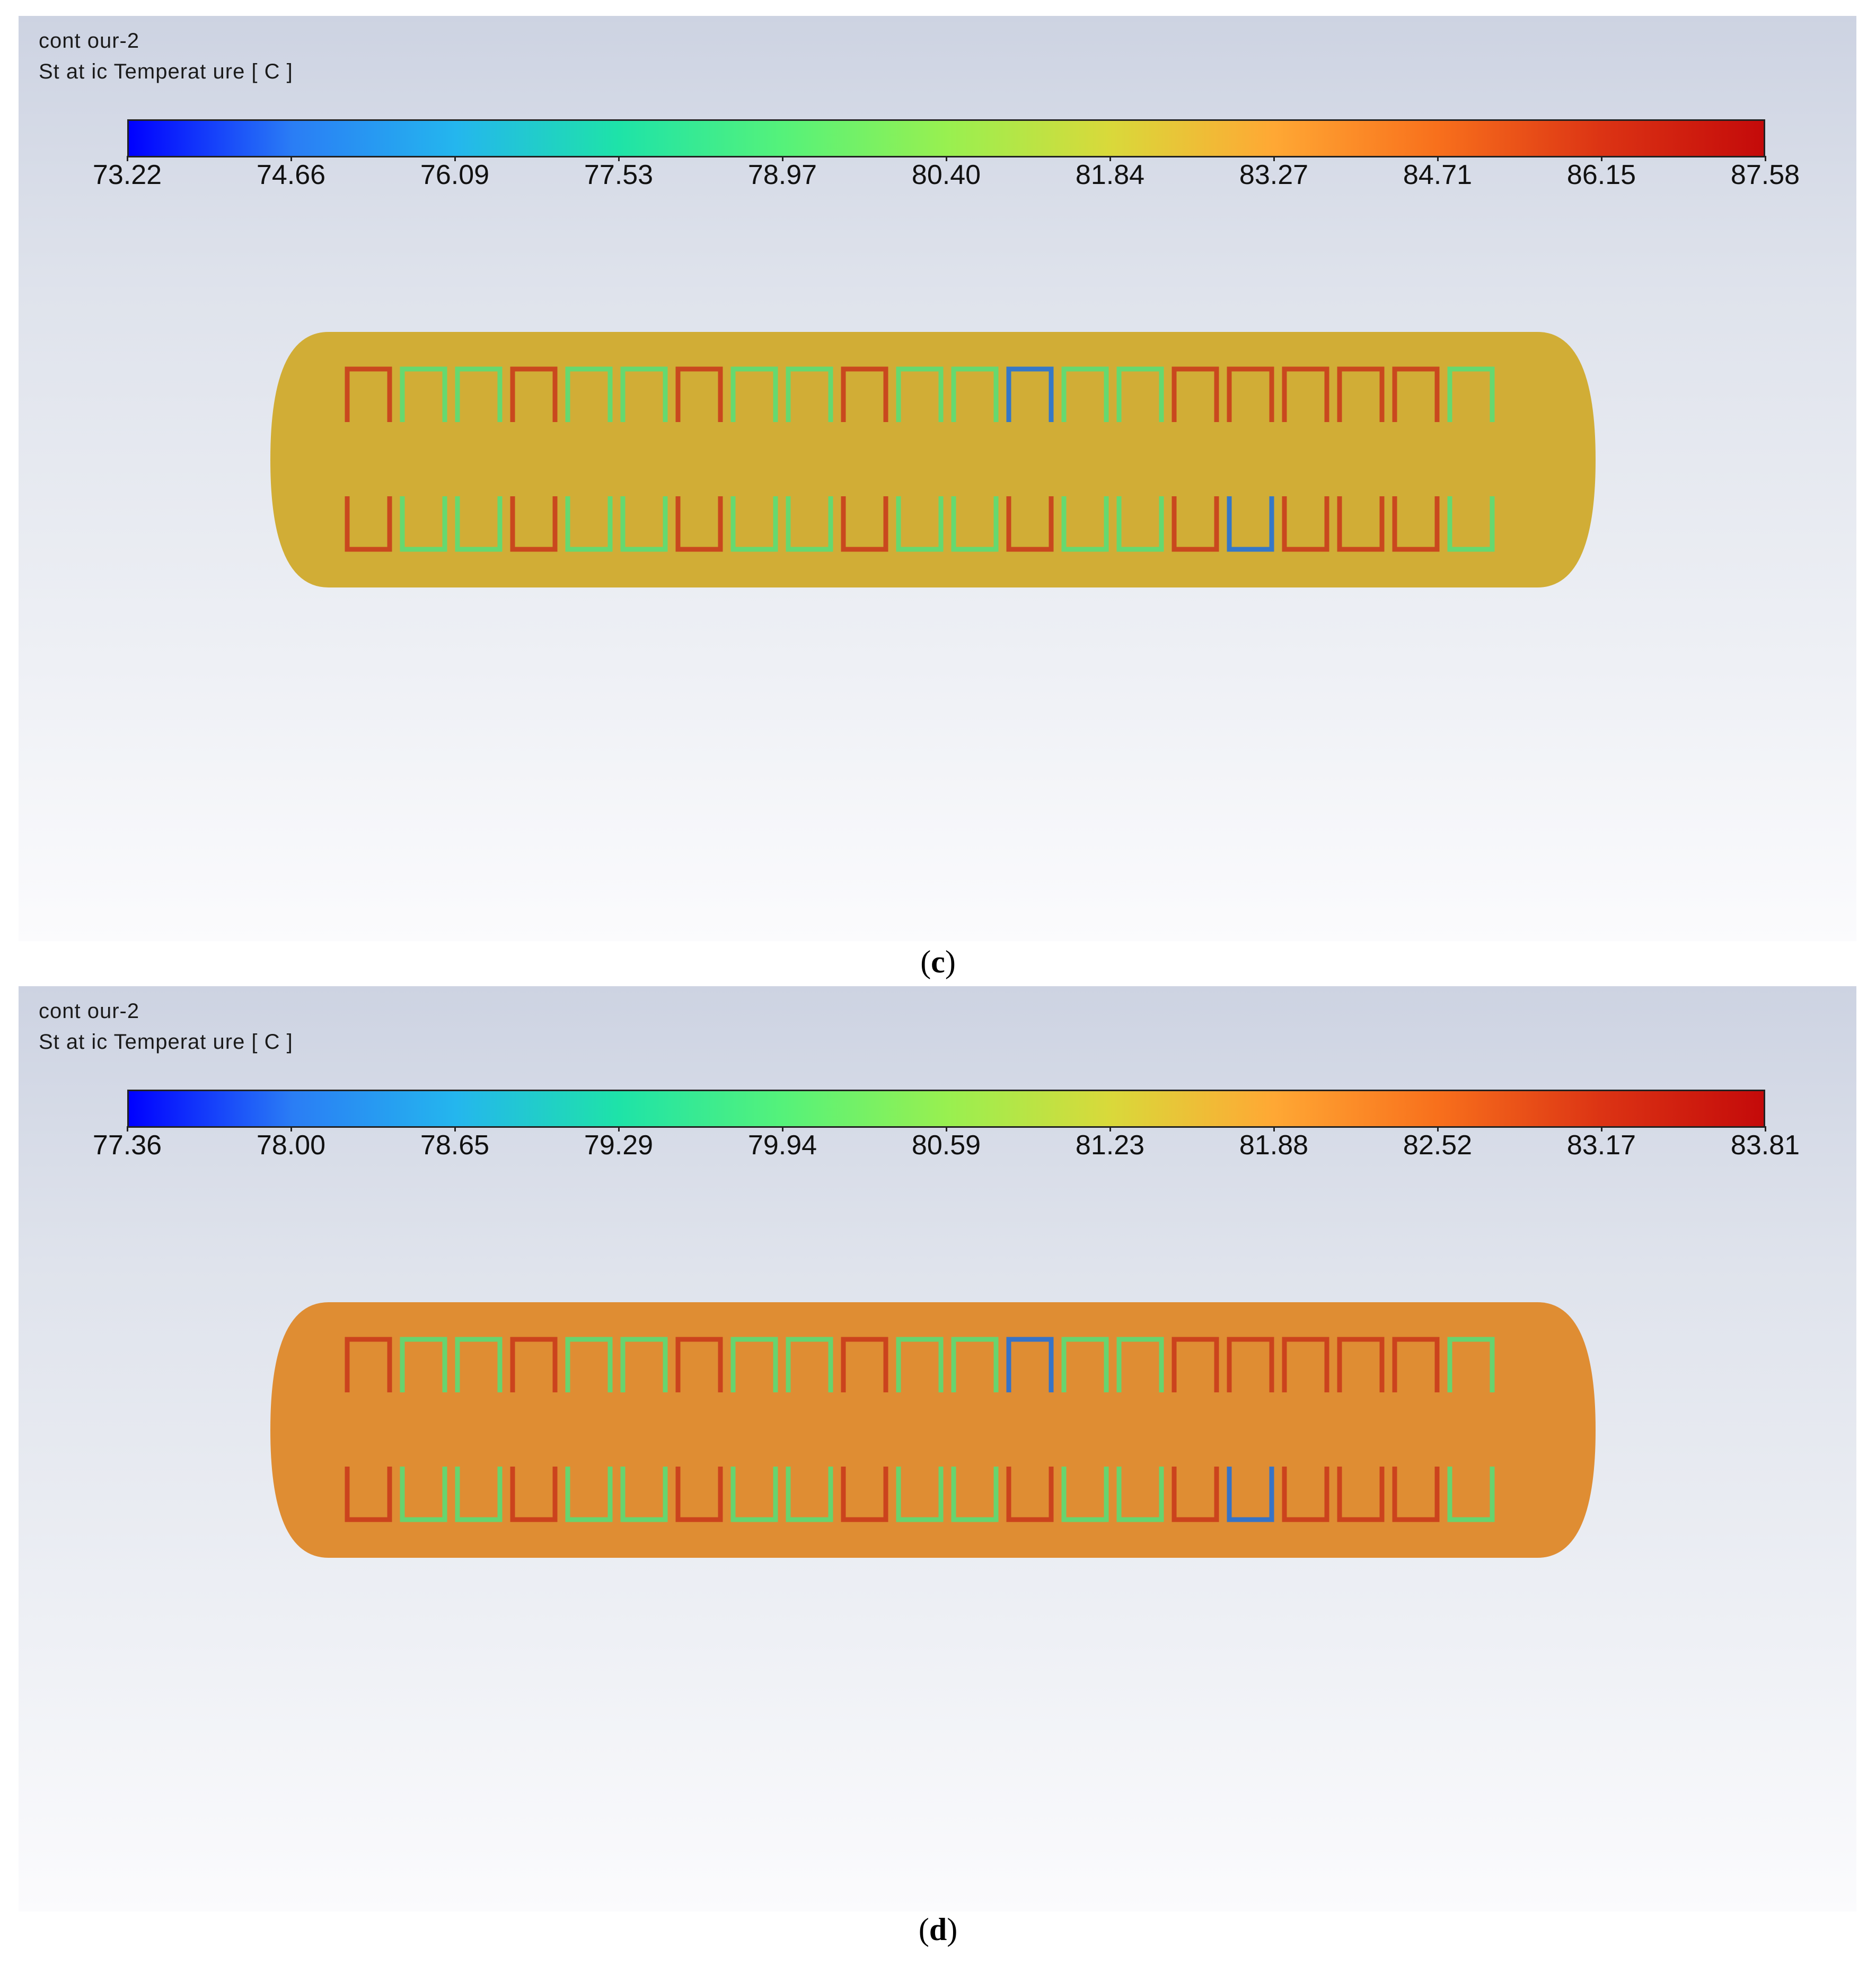 Image resolution: width=1876 pixels, height=1965 pixels. What do you see at coordinates (946, 1109) in the screenshot?
I see `colorbar` at bounding box center [946, 1109].